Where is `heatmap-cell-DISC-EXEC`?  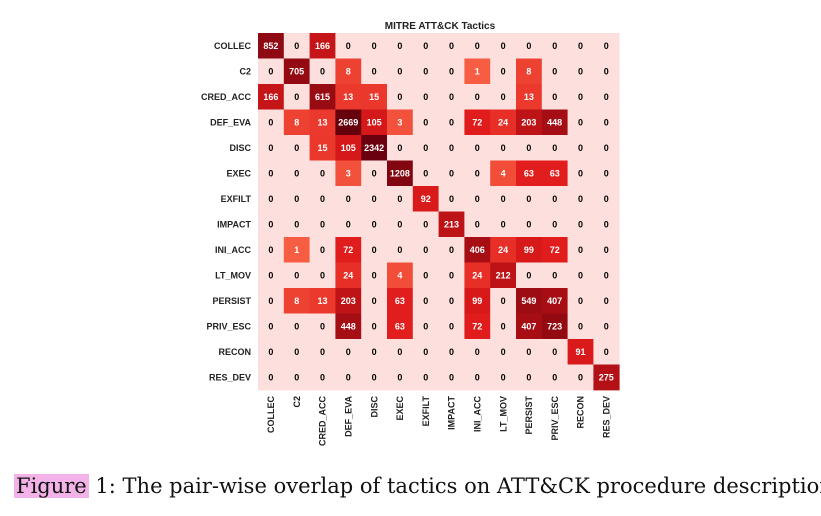
heatmap-cell-DISC-EXEC is located at coordinates (400, 148).